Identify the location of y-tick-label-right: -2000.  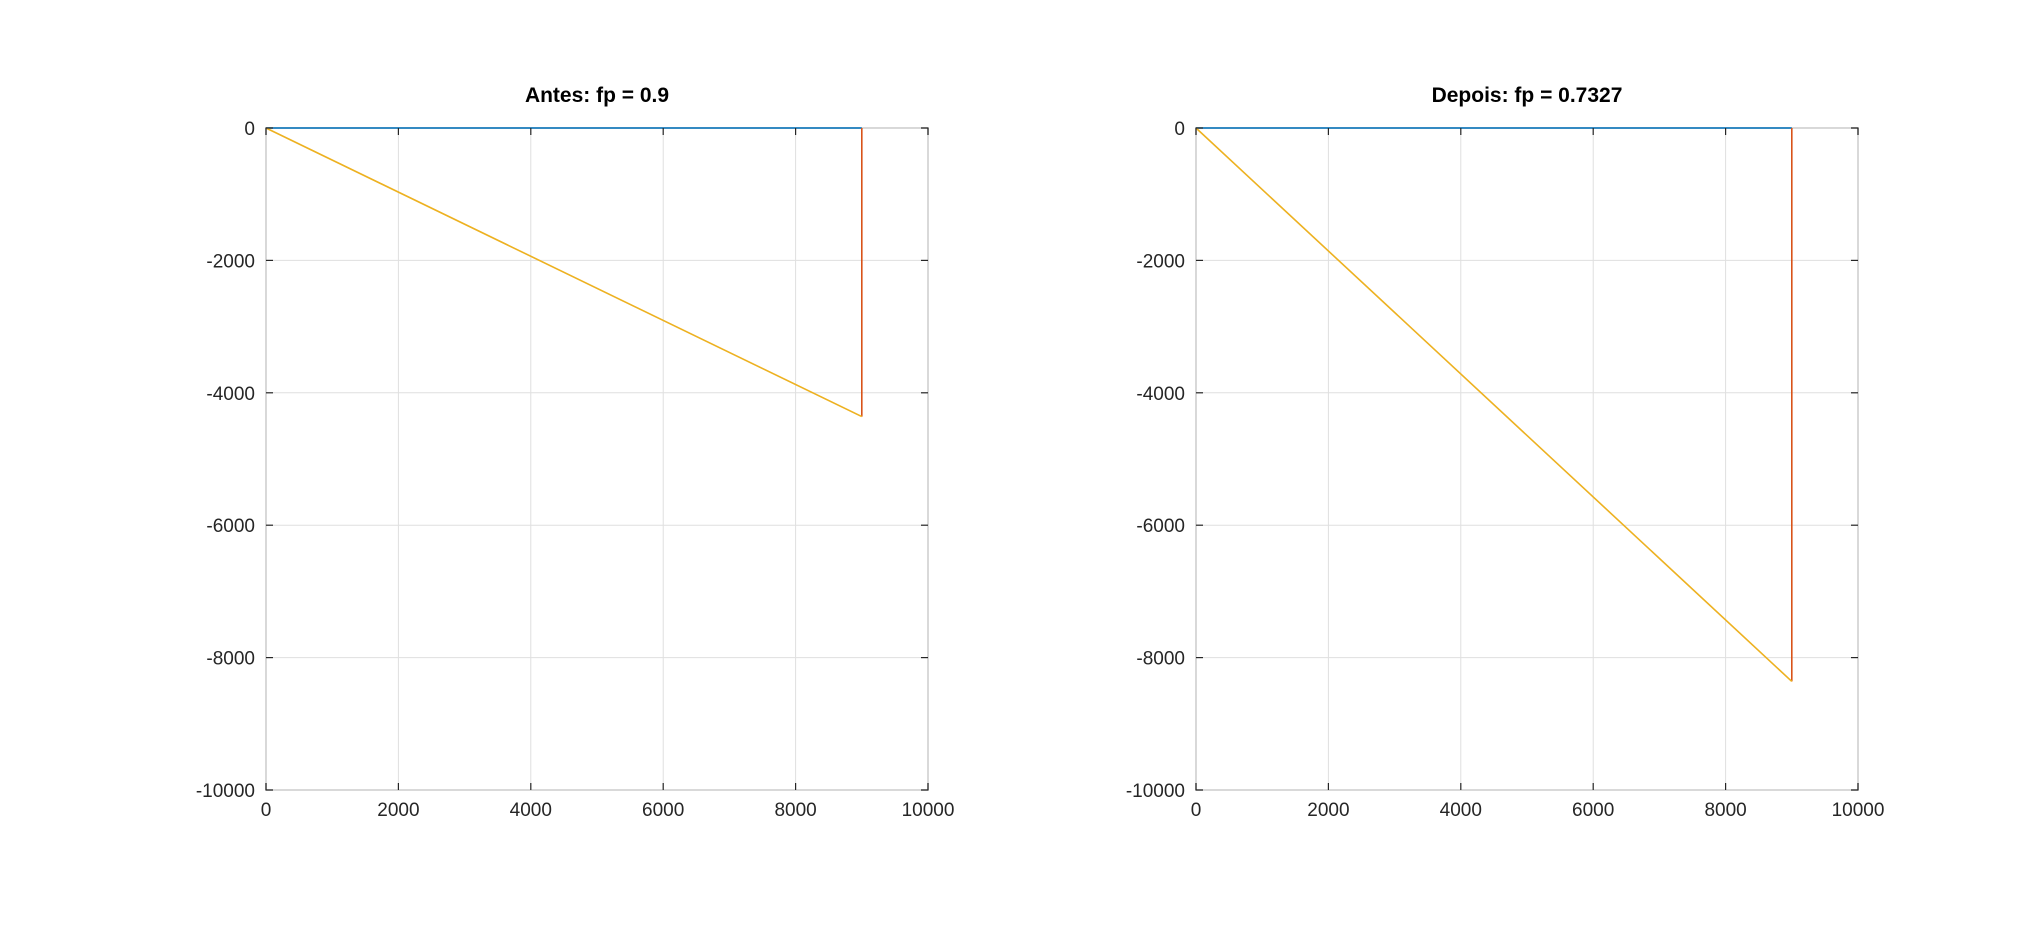
(1160, 261).